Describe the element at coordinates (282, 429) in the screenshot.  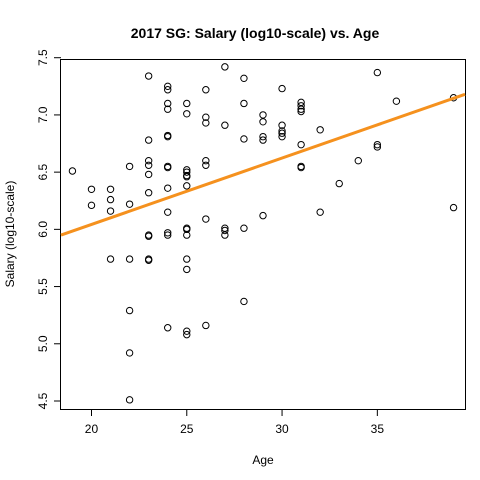
I see `x-tick-label: 30` at that location.